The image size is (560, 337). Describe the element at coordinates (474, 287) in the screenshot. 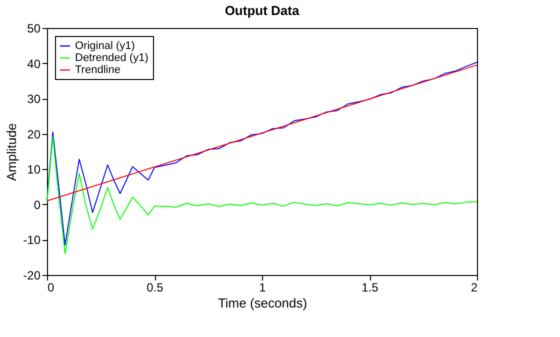

I see `x-tick-label: 2` at that location.